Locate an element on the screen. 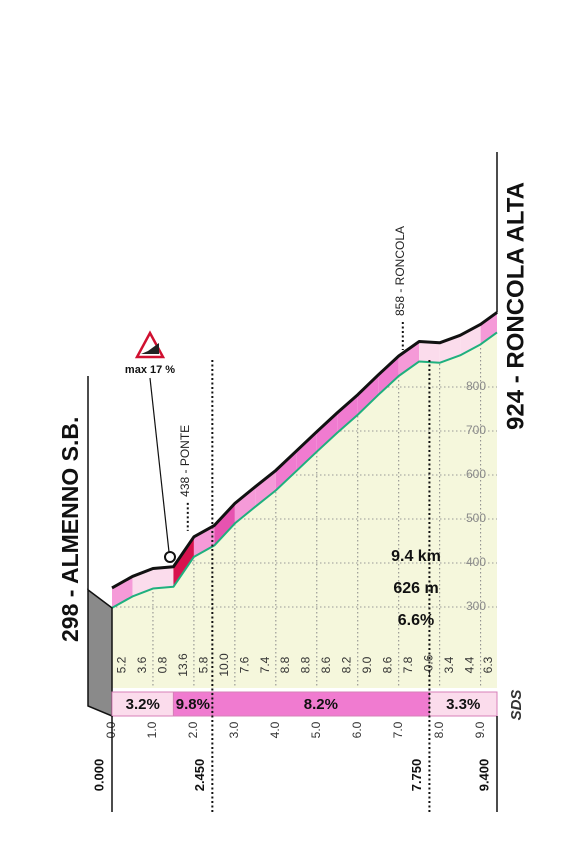  y-tick-label: 600 is located at coordinates (476, 474).